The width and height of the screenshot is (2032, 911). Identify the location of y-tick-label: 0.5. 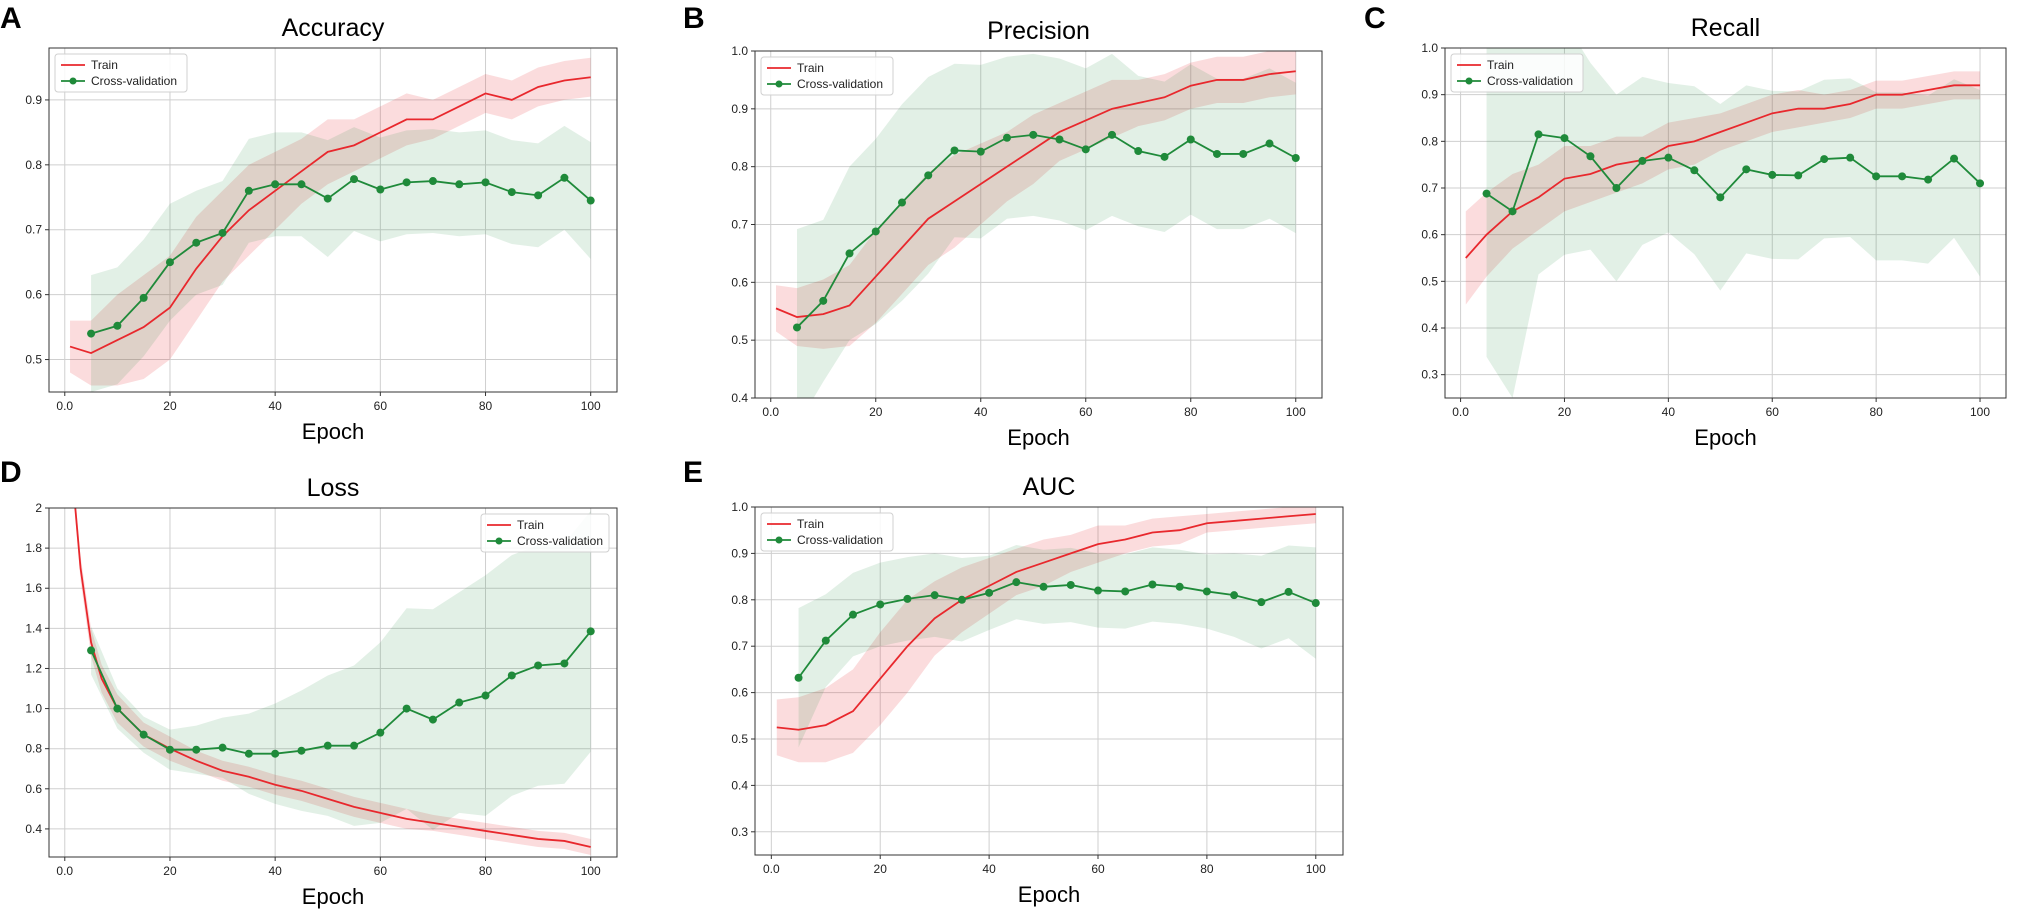
(1429, 281).